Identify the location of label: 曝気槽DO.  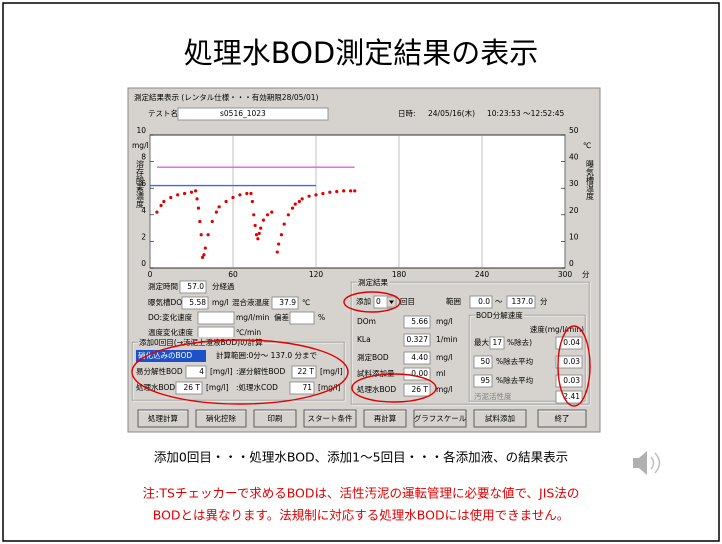
(165, 302).